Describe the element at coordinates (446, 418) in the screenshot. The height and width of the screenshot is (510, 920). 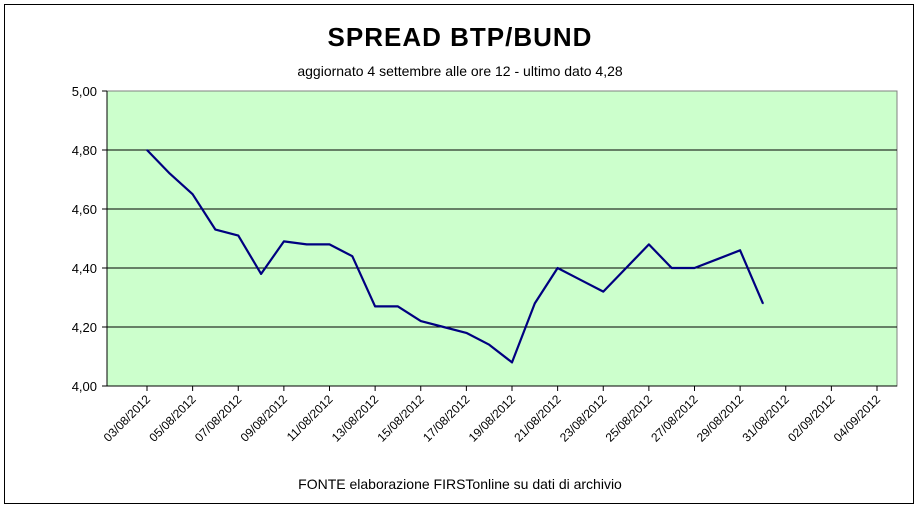
I see `x-tick-label: 17/08/2012` at that location.